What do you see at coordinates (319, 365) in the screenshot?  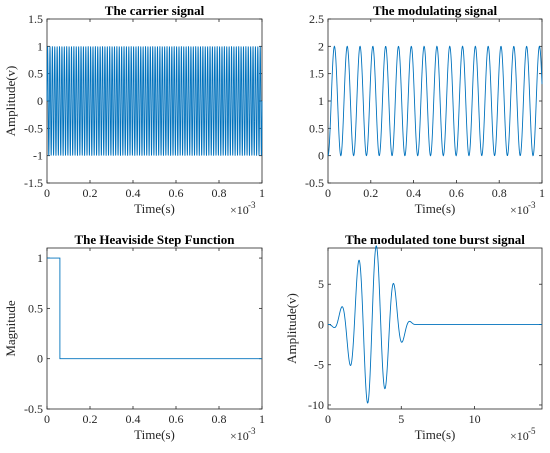 I see `tone-burst-y-tick-label: -5` at bounding box center [319, 365].